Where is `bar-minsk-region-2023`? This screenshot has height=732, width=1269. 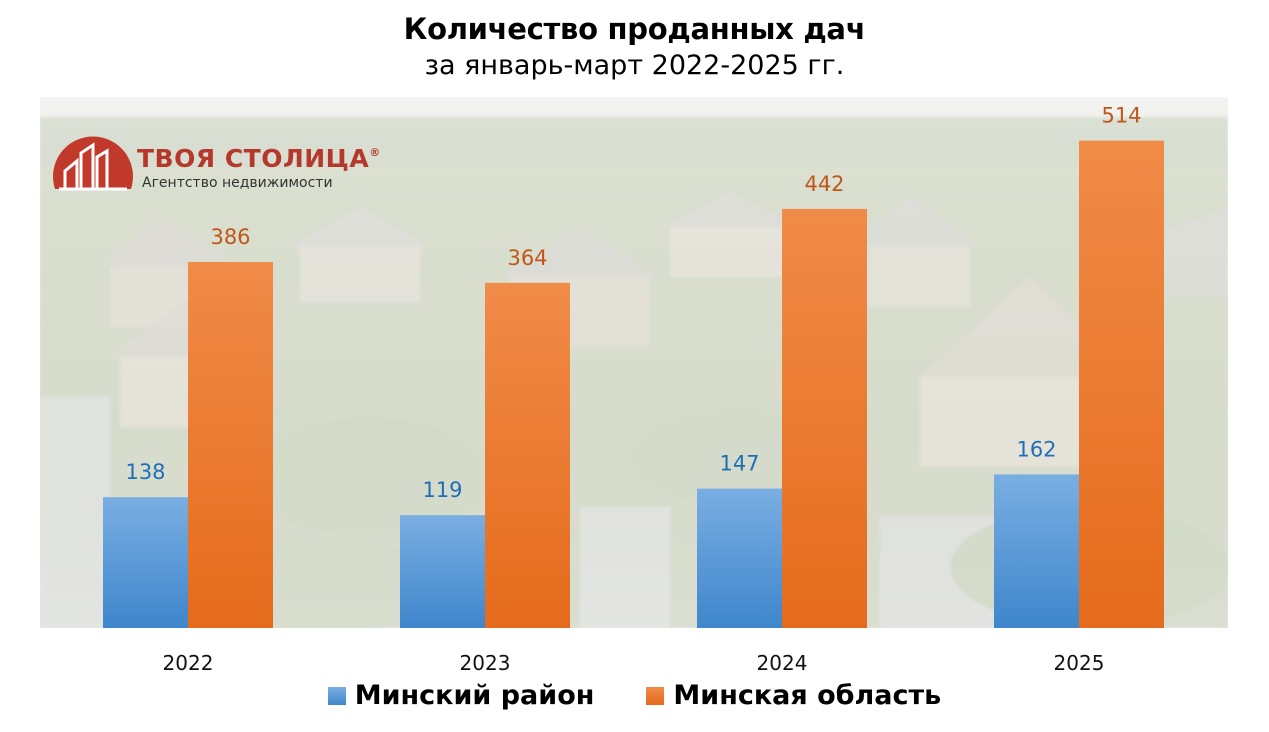
bar-minsk-region-2023 is located at coordinates (527, 455).